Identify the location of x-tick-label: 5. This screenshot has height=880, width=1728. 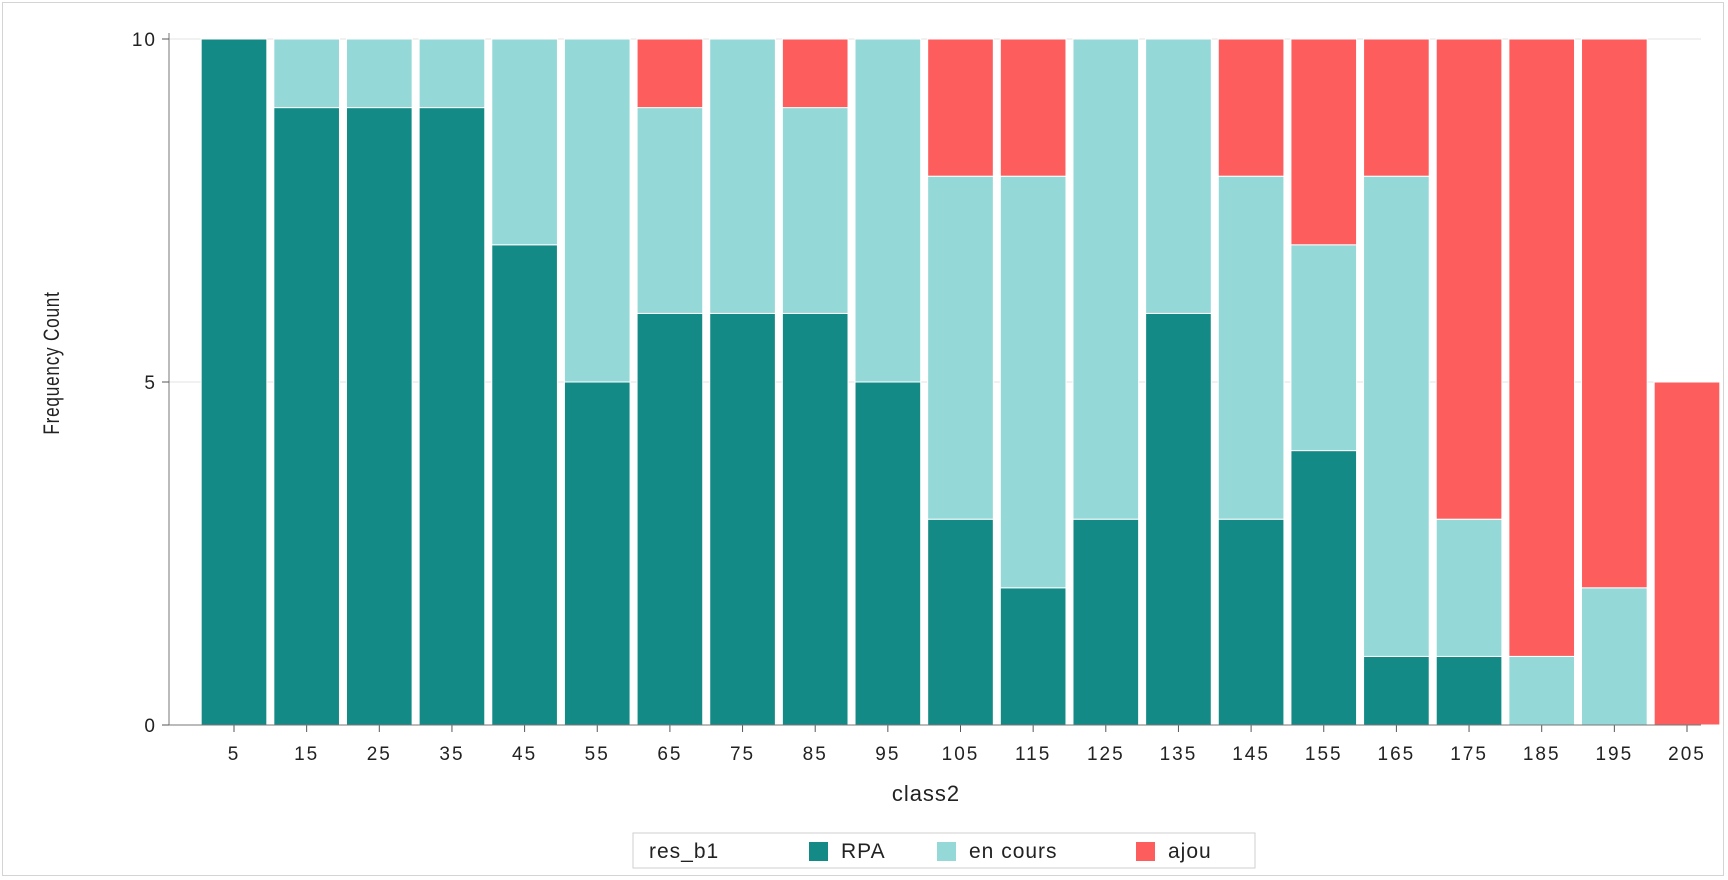
(234, 754).